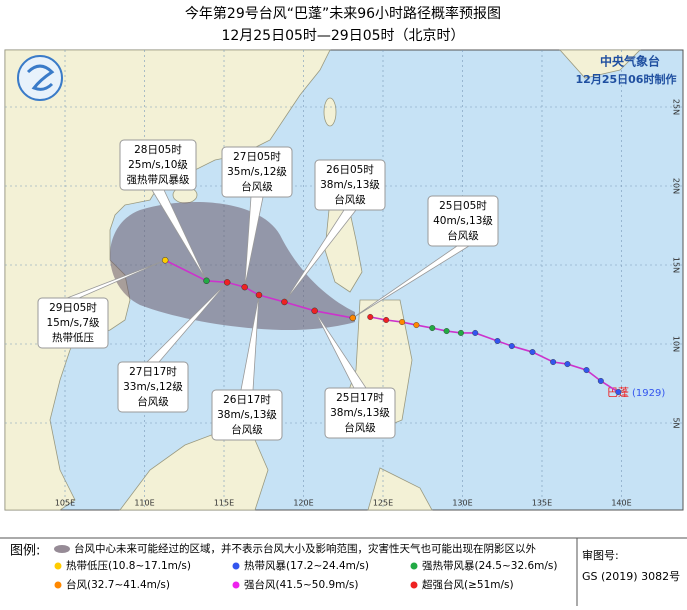 Image resolution: width=687 pixels, height=610 pixels. What do you see at coordinates (360, 398) in the screenshot?
I see `callout-time: 25日17时` at bounding box center [360, 398].